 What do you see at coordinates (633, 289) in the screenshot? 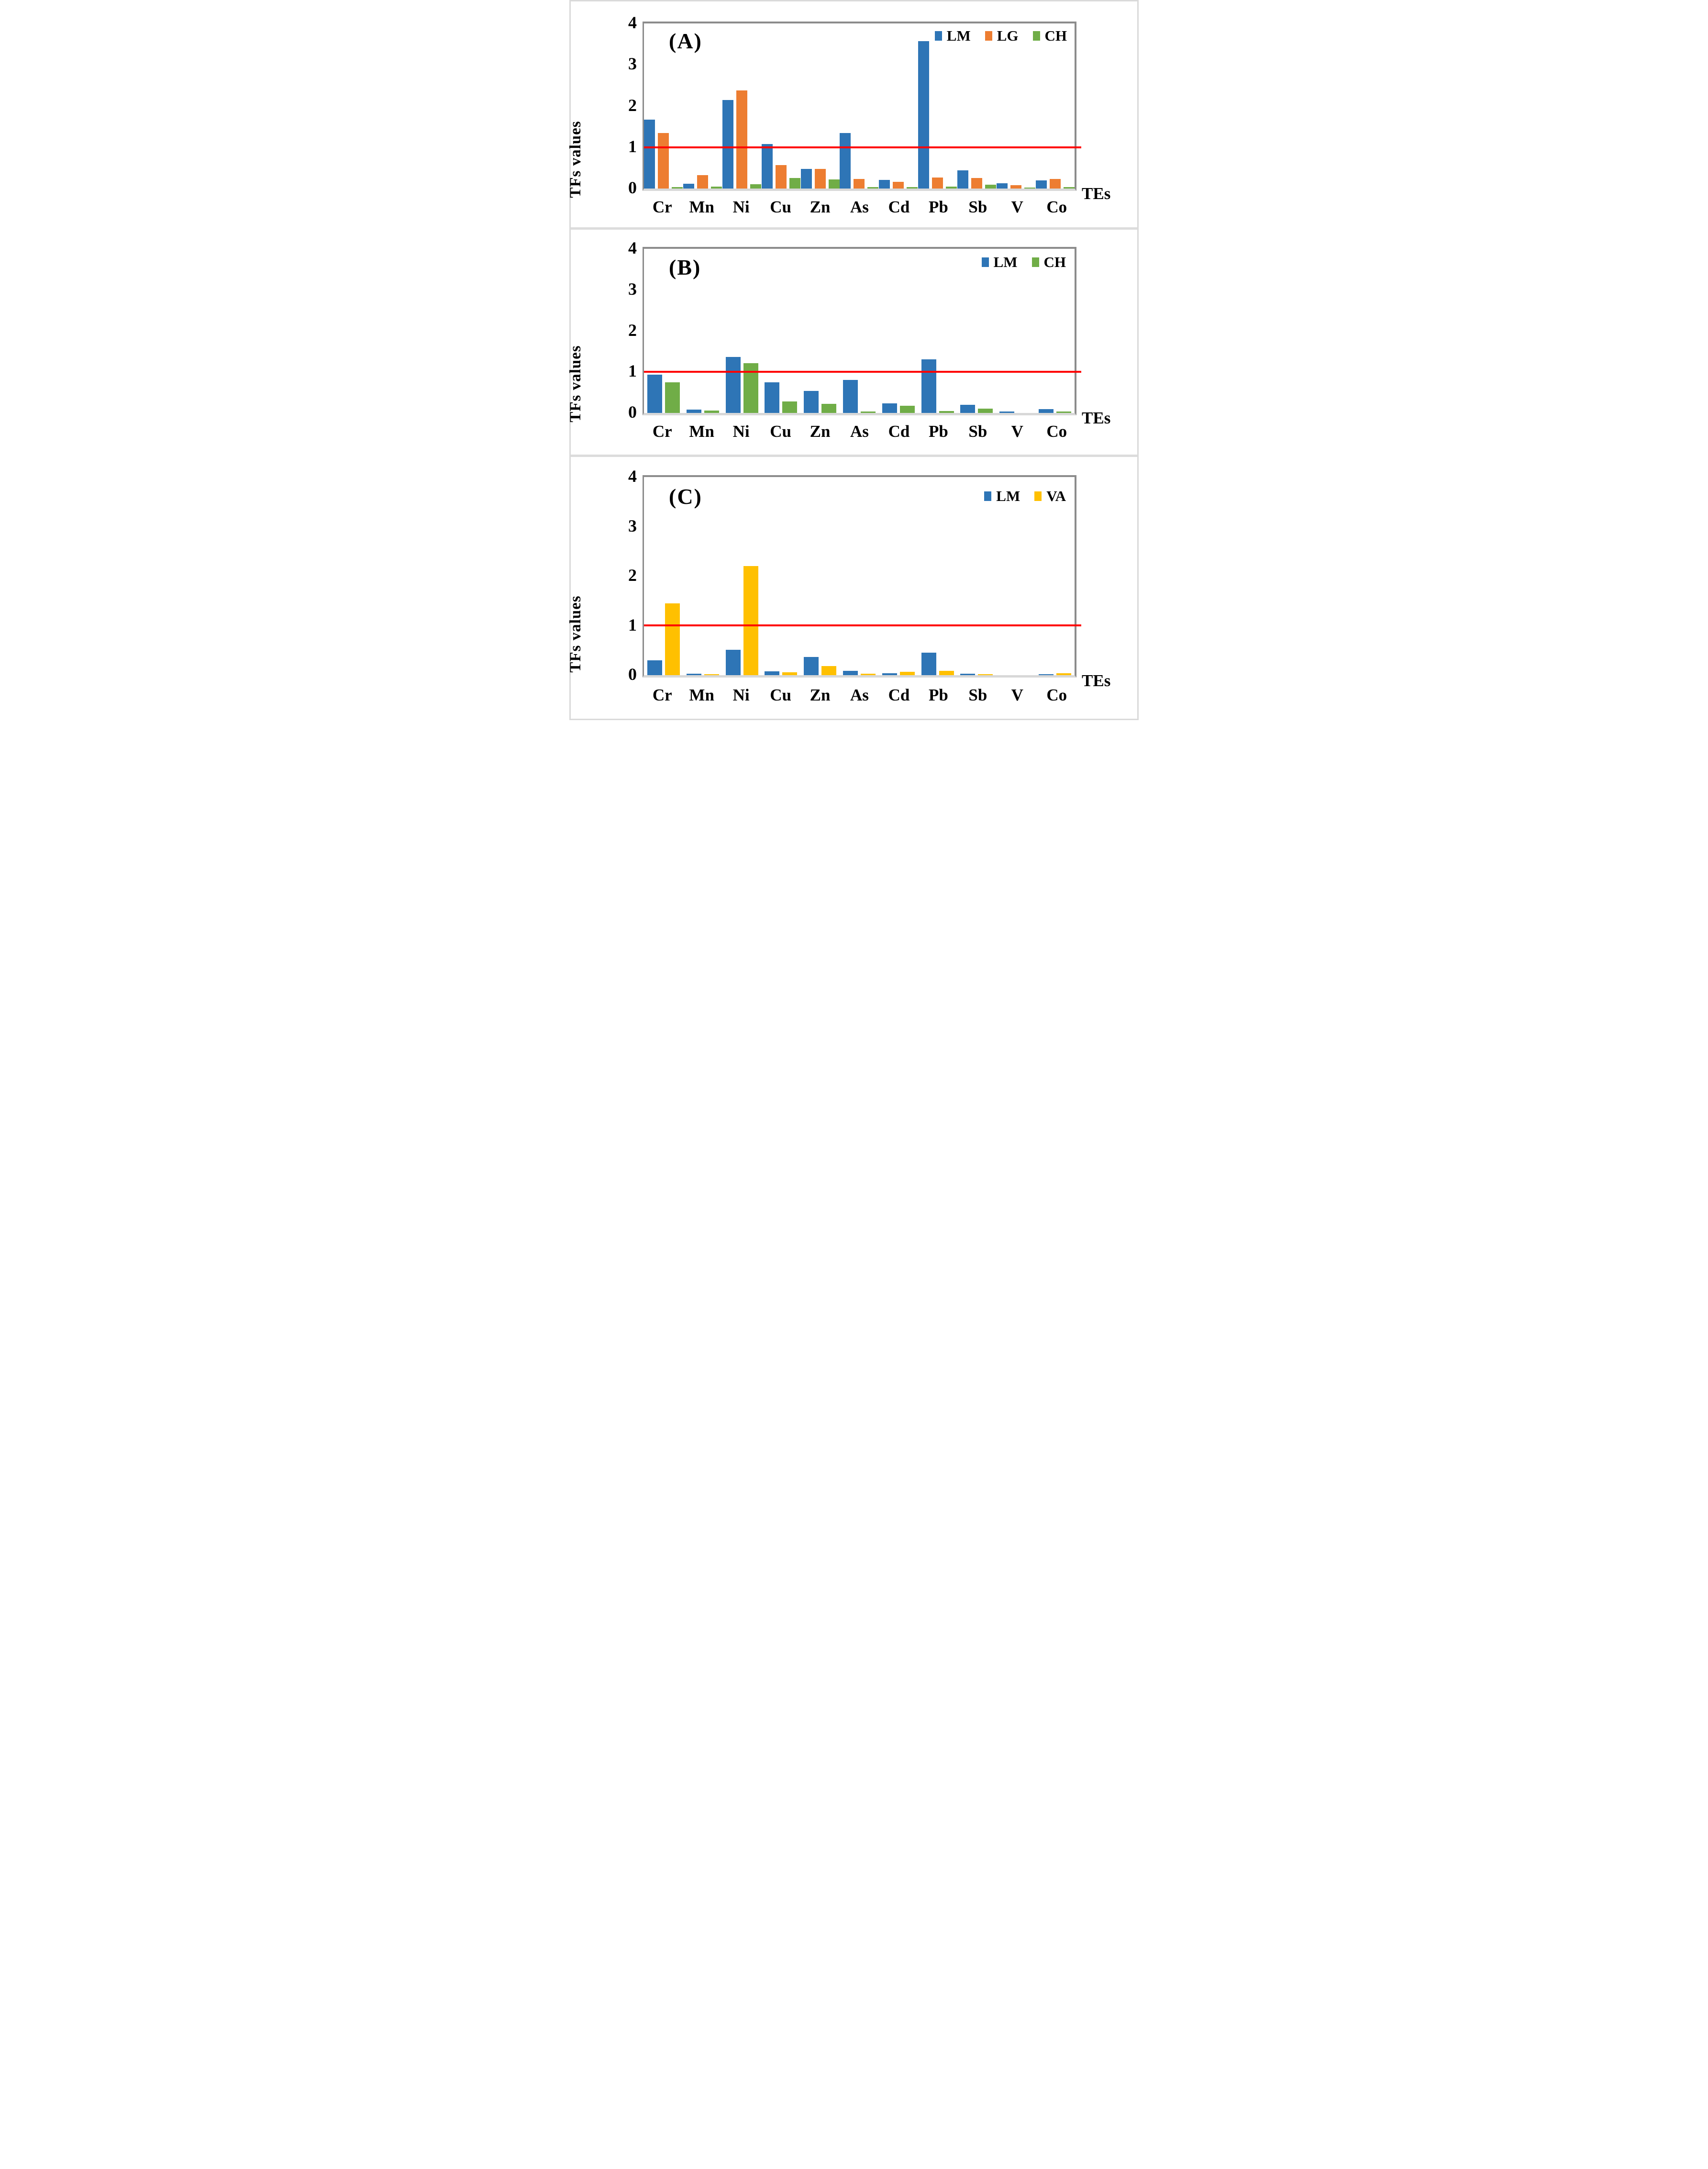
I see `y-tick-label: 3` at bounding box center [633, 289].